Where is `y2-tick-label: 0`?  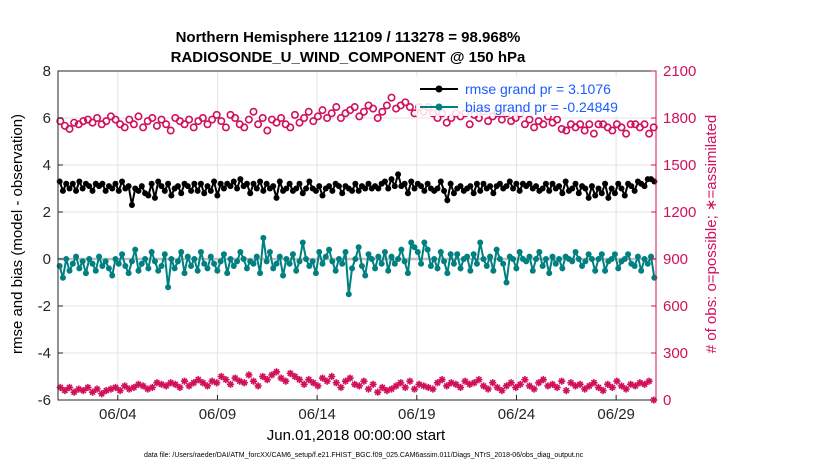 y2-tick-label: 0 is located at coordinates (667, 400).